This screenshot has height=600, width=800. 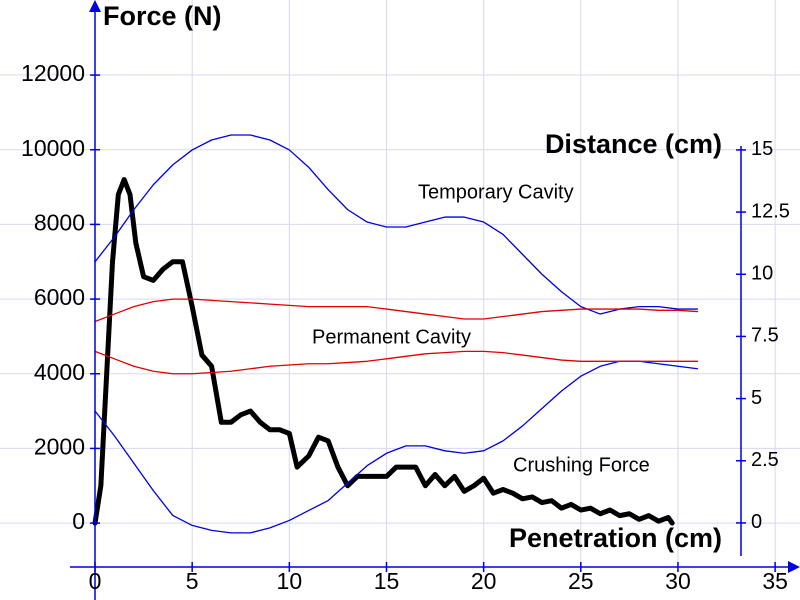 I want to click on x-axis-arrow, so click(x=794, y=567).